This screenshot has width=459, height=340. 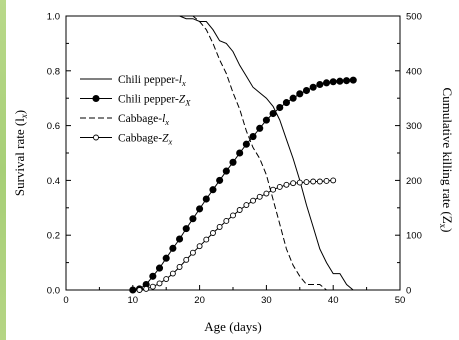 I want to click on right-y-tick-label: 100, so click(x=414, y=236).